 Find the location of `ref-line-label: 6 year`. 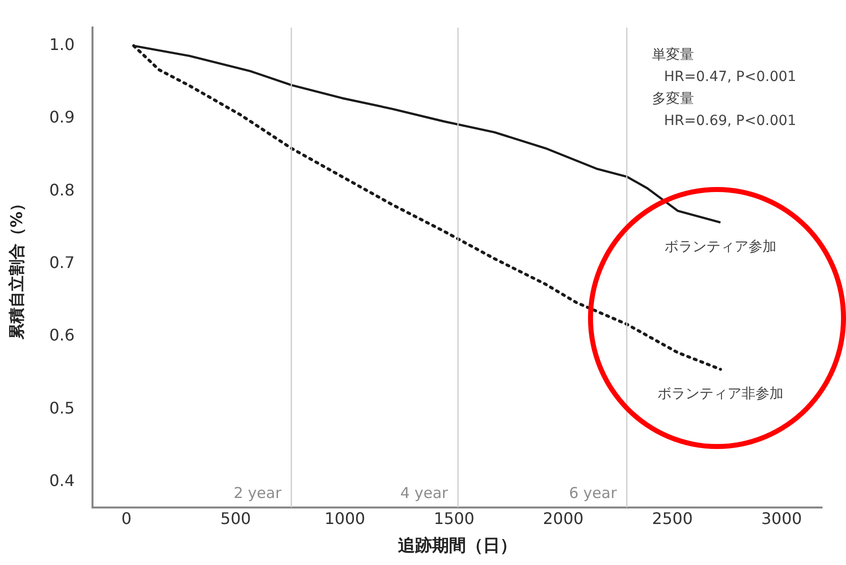

ref-line-label: 6 year is located at coordinates (593, 493).